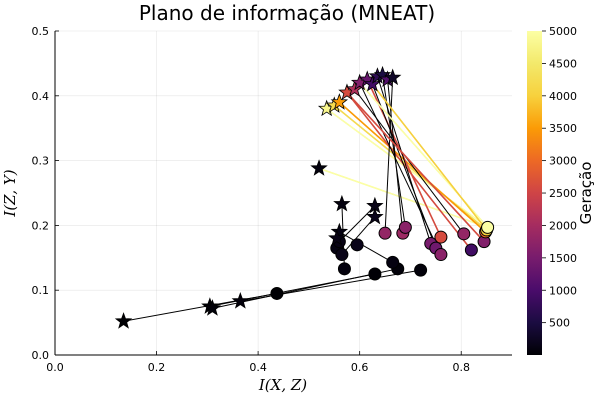 The width and height of the screenshot is (600, 400). What do you see at coordinates (563, 193) in the screenshot?
I see `colorbar-tick-label: 2500` at bounding box center [563, 193].